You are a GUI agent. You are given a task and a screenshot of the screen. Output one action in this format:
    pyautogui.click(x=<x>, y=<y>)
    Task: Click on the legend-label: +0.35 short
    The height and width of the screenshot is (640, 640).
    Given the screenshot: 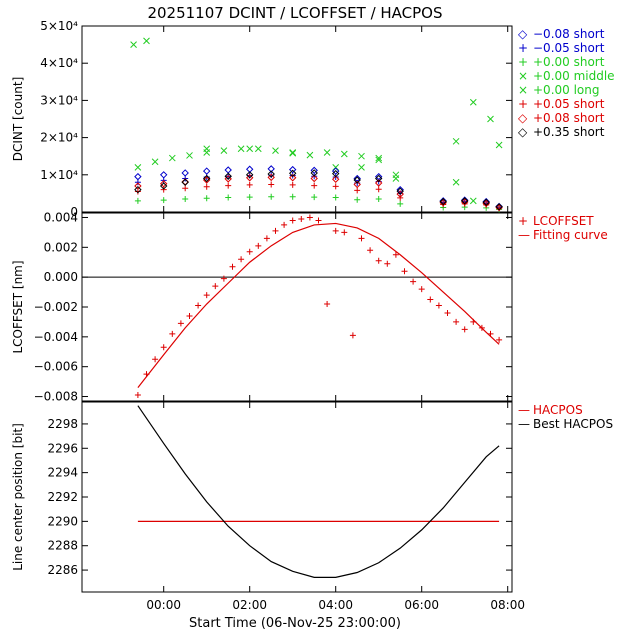 What is the action you would take?
    pyautogui.click(x=569, y=132)
    